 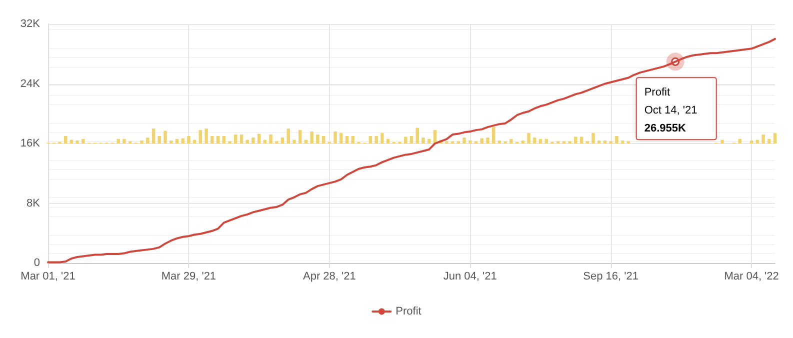 I want to click on y-tick-label: 24K, so click(x=30, y=84).